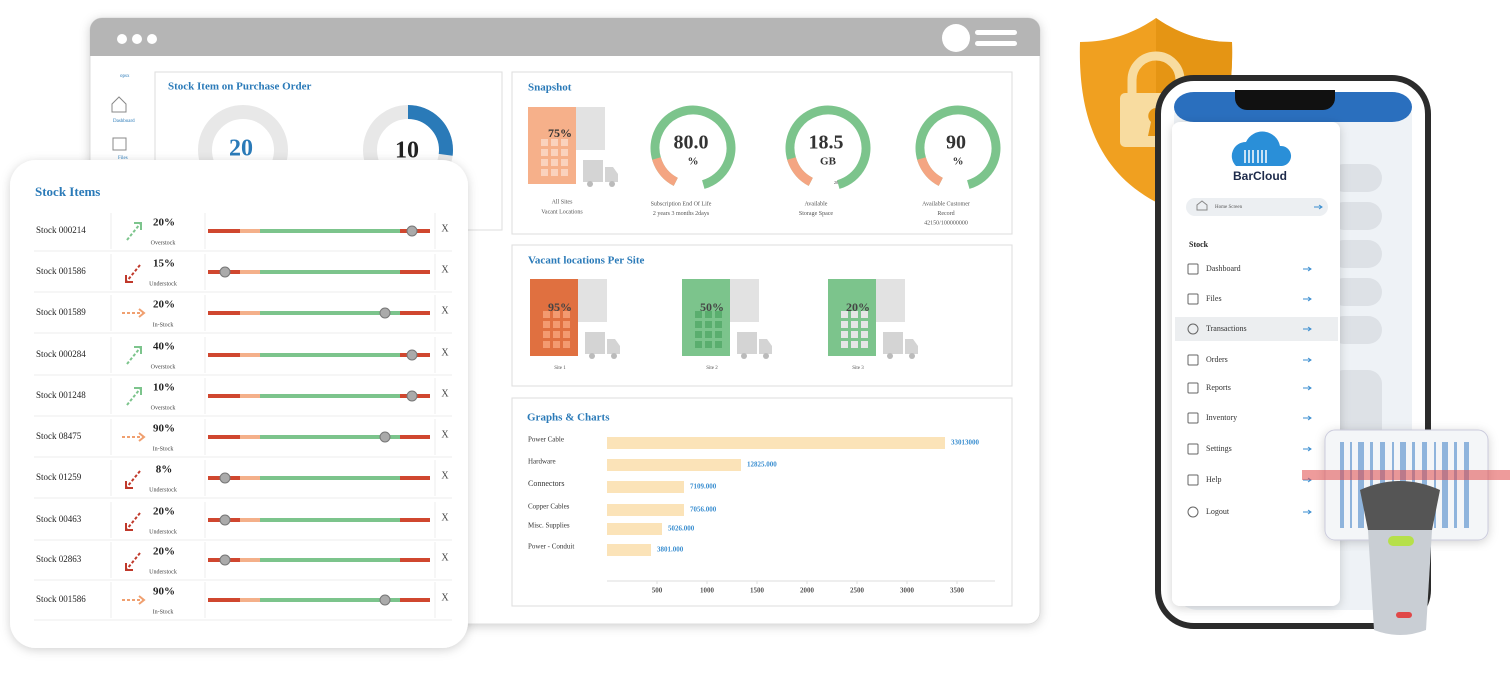  Describe the element at coordinates (163, 490) in the screenshot. I see `stock-status: Understock` at that location.